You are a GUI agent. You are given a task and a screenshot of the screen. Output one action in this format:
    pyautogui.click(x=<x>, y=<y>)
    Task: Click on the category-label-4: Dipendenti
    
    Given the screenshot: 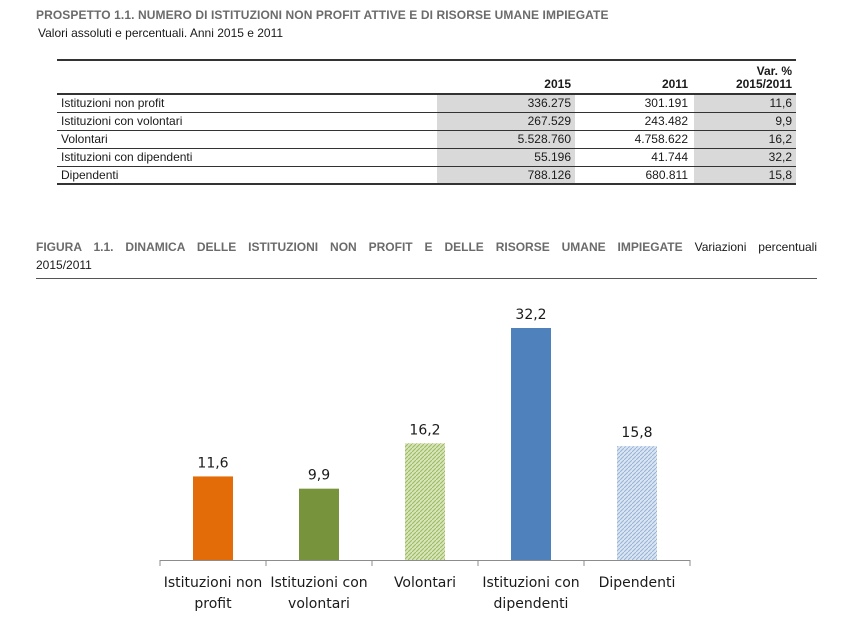 What is the action you would take?
    pyautogui.click(x=637, y=583)
    